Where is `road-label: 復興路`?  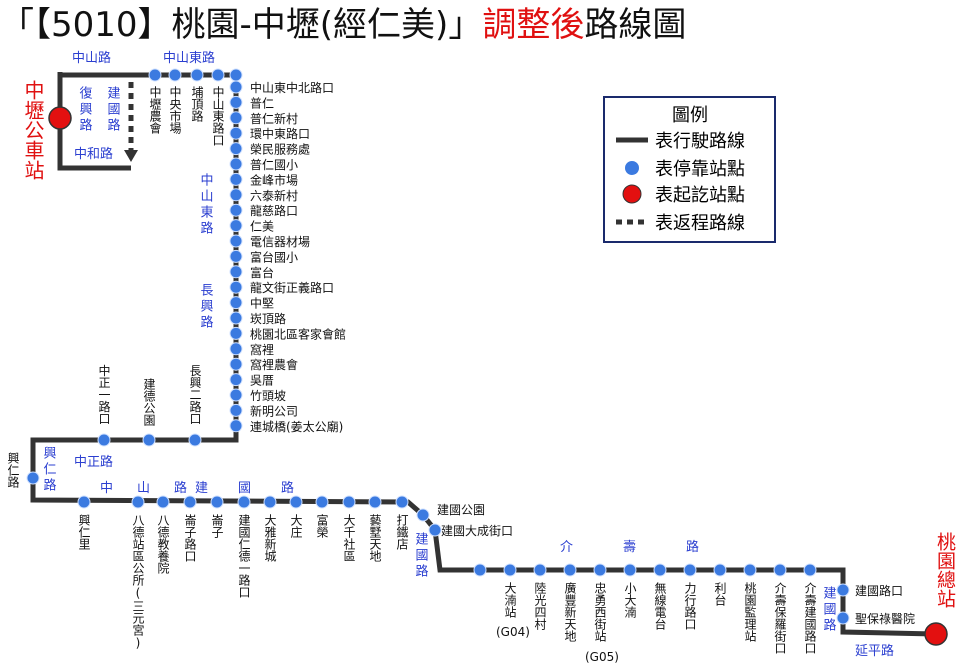 road-label: 復興路 is located at coordinates (85, 109).